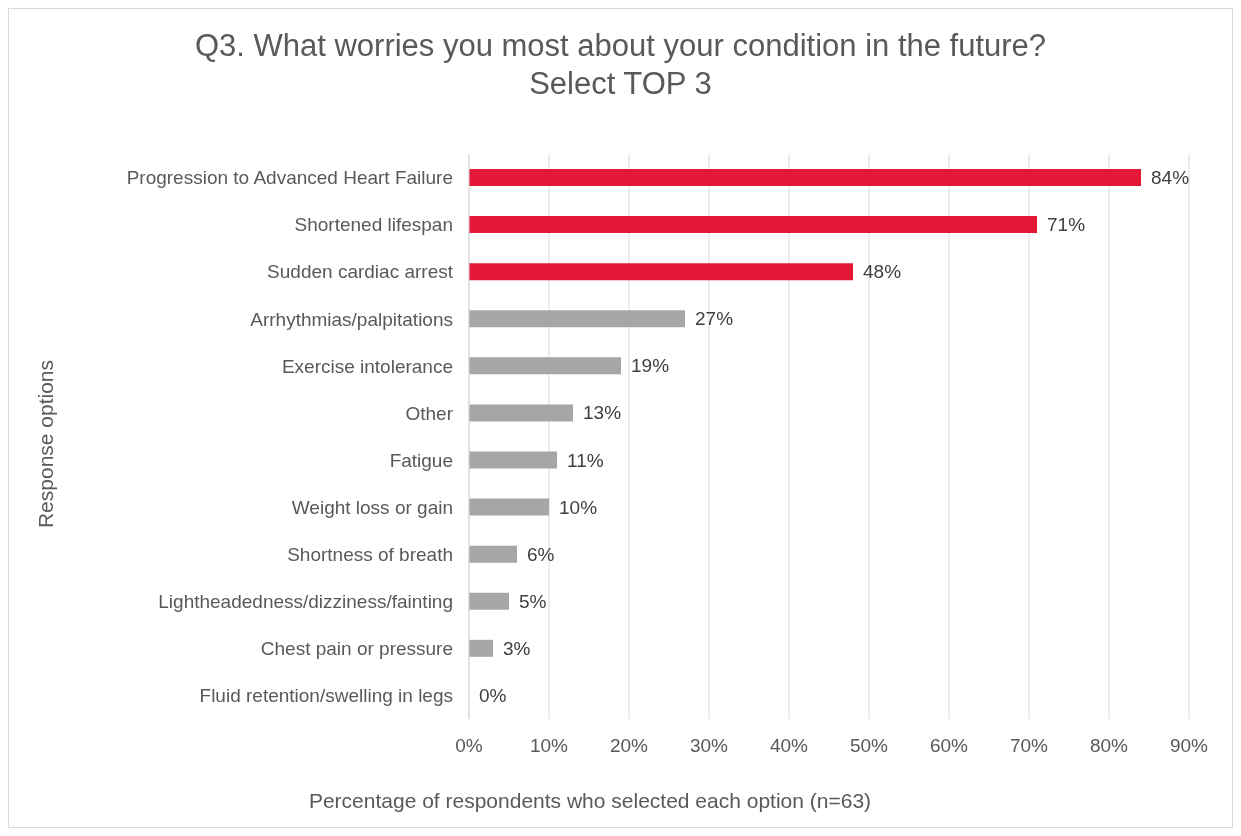 The height and width of the screenshot is (836, 1241). What do you see at coordinates (370, 554) in the screenshot?
I see `y-tick-label: Shortness of breath` at bounding box center [370, 554].